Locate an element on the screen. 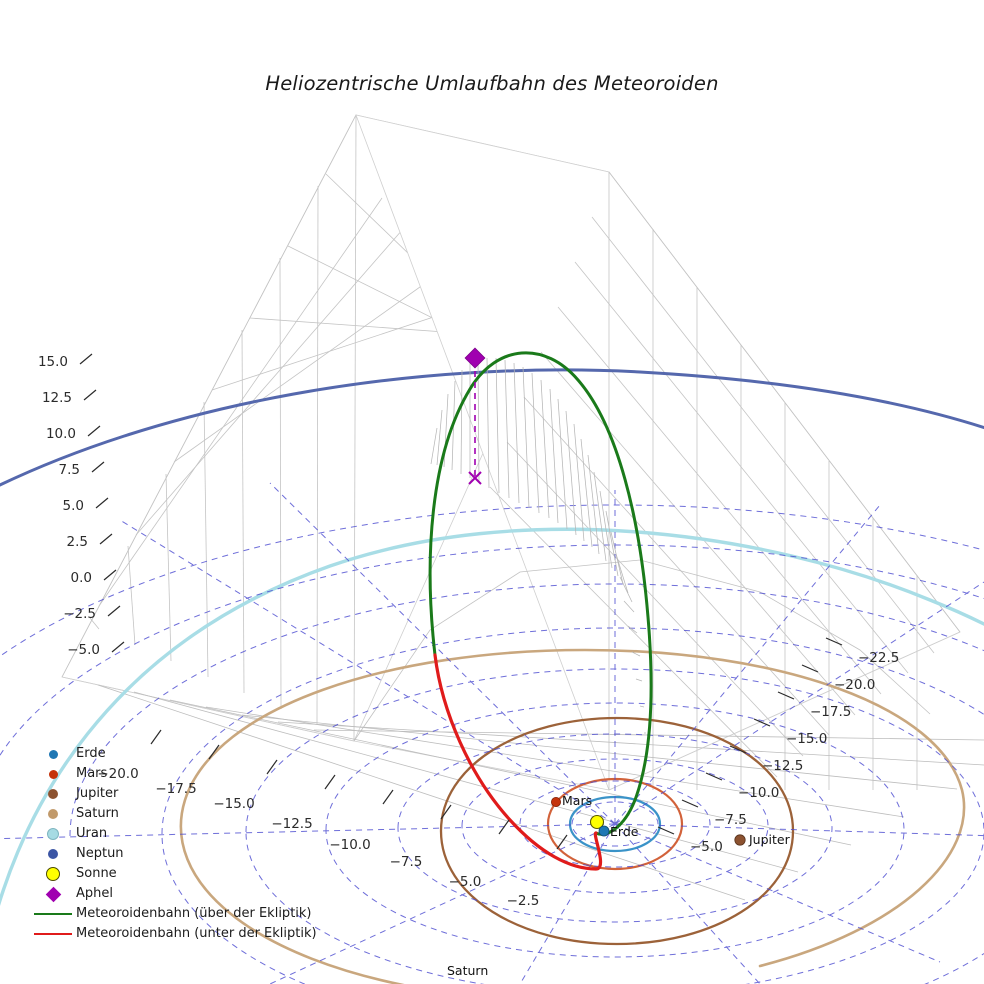 Image resolution: width=984 pixels, height=984 pixels. z-tick-0: 15.0 is located at coordinates (53, 362).